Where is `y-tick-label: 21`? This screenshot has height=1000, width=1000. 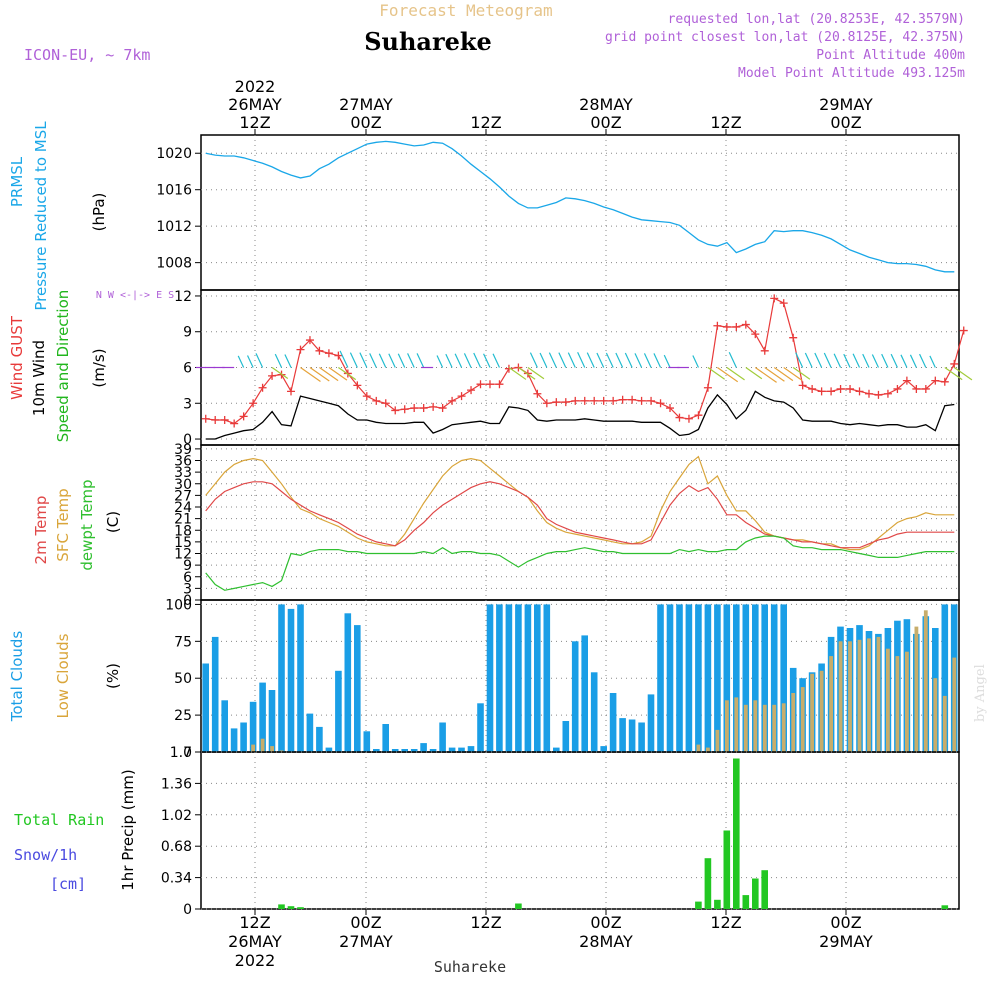
y-tick-label: 21 is located at coordinates (183, 520).